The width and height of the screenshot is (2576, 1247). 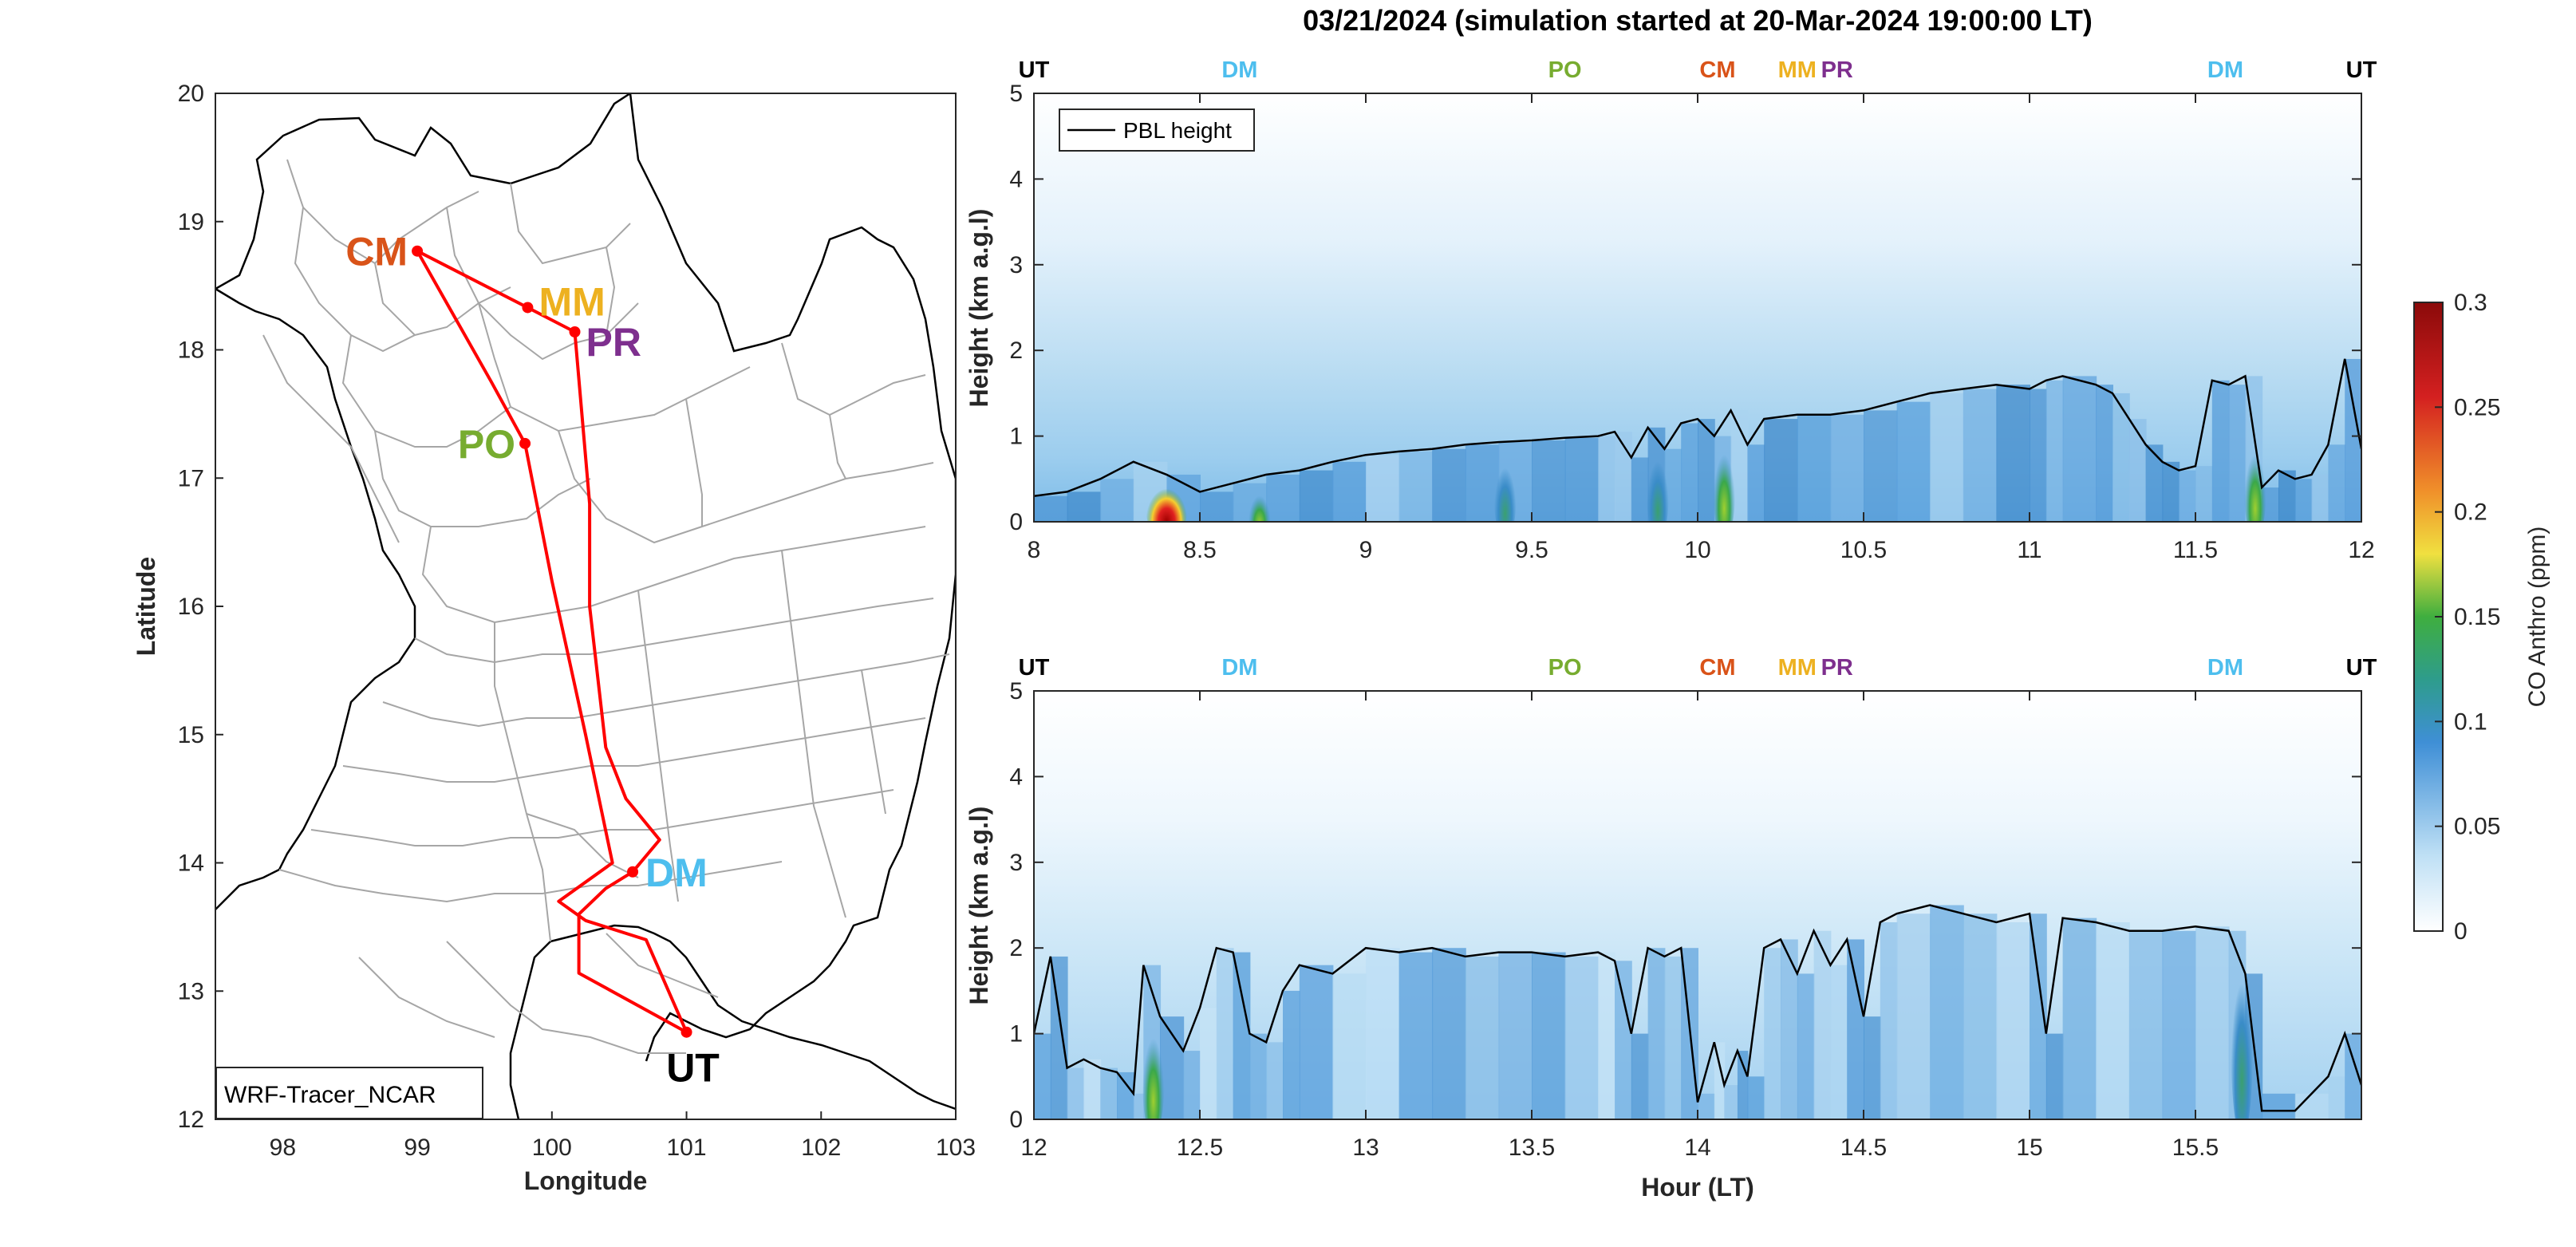 I want to click on colorbar-label: CO Anthro (ppm), so click(x=2537, y=617).